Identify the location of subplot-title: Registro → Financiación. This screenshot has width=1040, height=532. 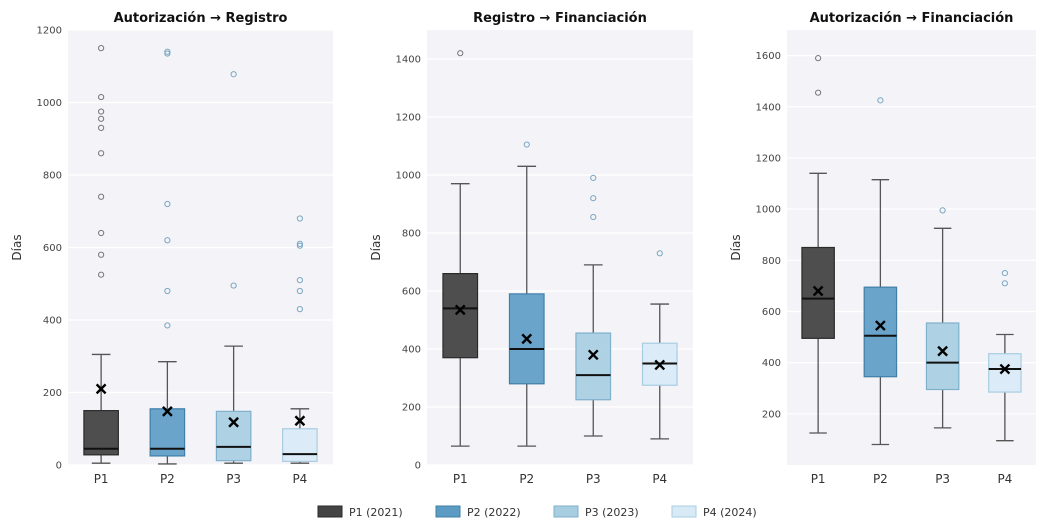
(560, 18).